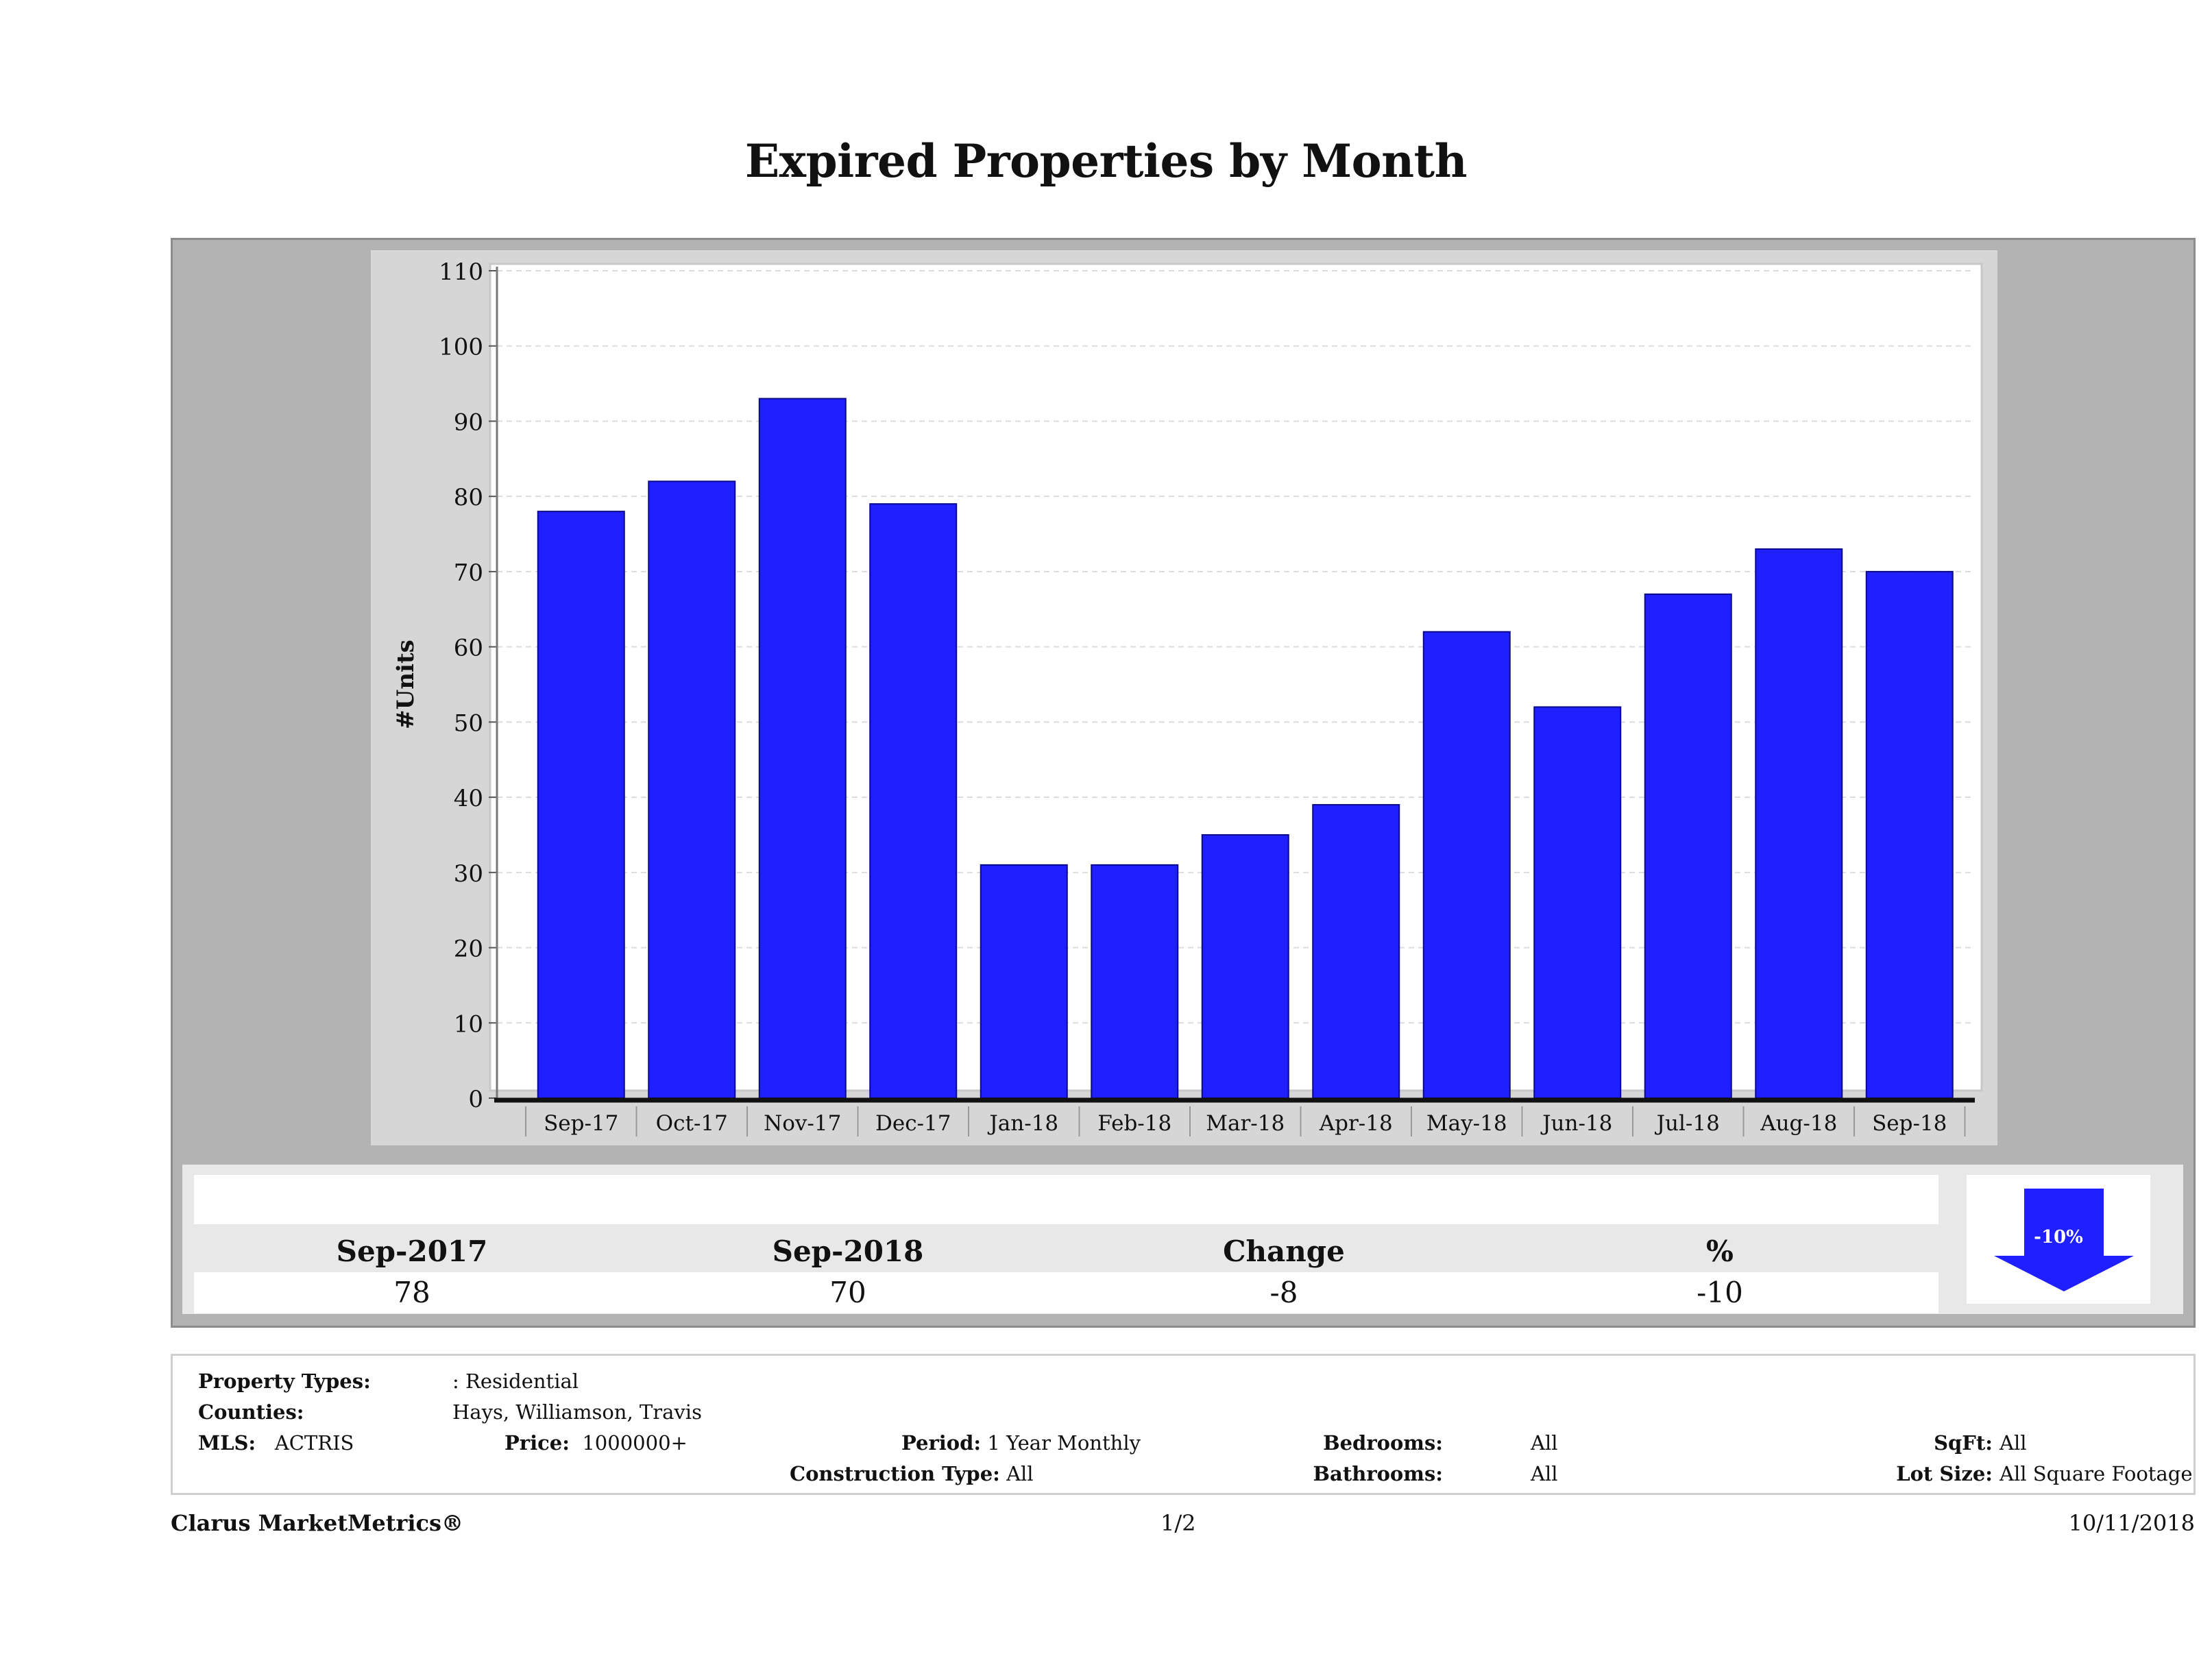 Image resolution: width=2212 pixels, height=1678 pixels. Describe the element at coordinates (515, 1381) in the screenshot. I see `filter-property-types-value: : Residential` at that location.